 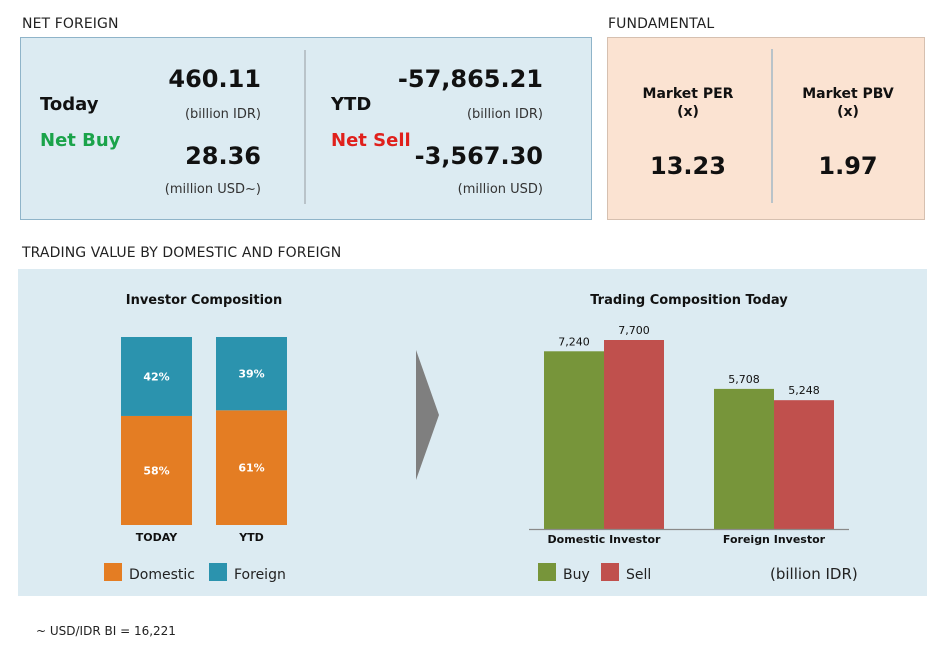 What do you see at coordinates (688, 112) in the screenshot?
I see `per-unit: (x)` at bounding box center [688, 112].